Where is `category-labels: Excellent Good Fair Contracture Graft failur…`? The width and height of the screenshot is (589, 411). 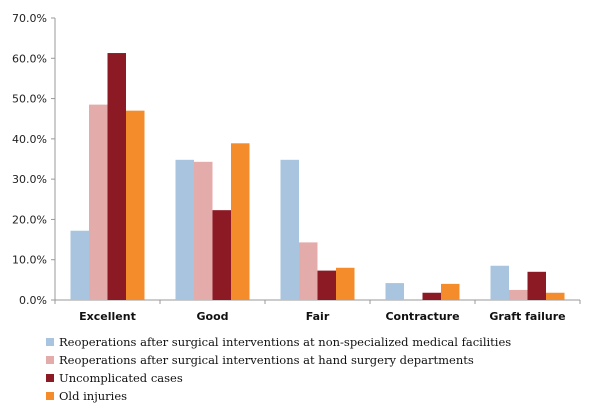 category-labels: Excellent Good Fair Contracture Graft failur… is located at coordinates (322, 316).